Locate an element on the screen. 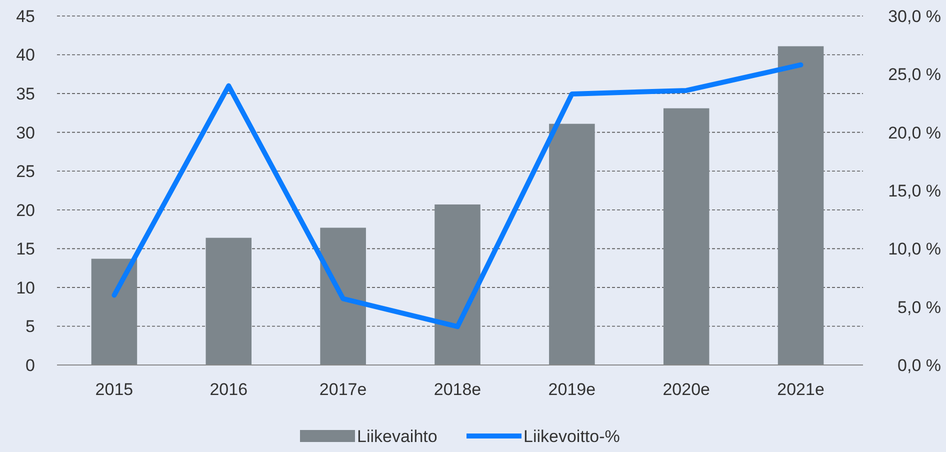  legend-label: Liikevoitto-% is located at coordinates (572, 436).